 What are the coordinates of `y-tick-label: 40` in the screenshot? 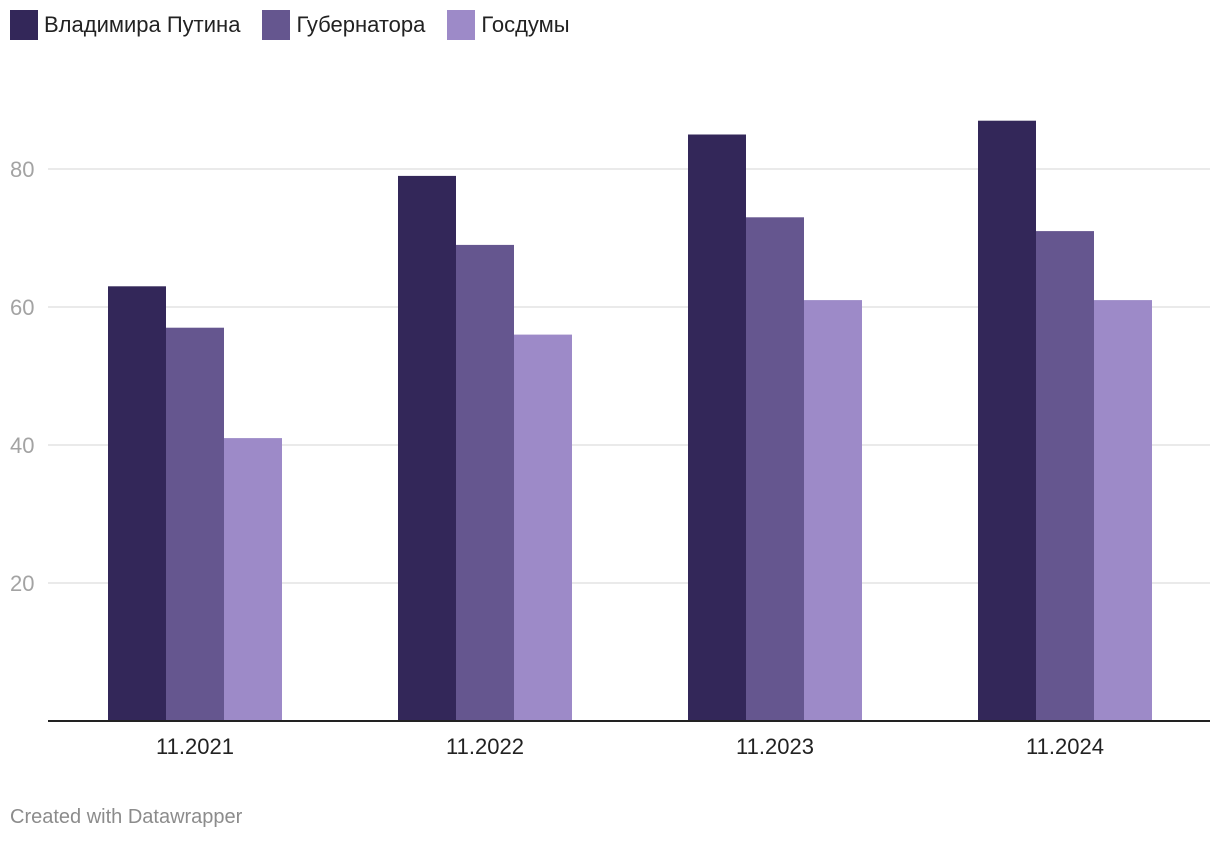 It's located at (22, 445).